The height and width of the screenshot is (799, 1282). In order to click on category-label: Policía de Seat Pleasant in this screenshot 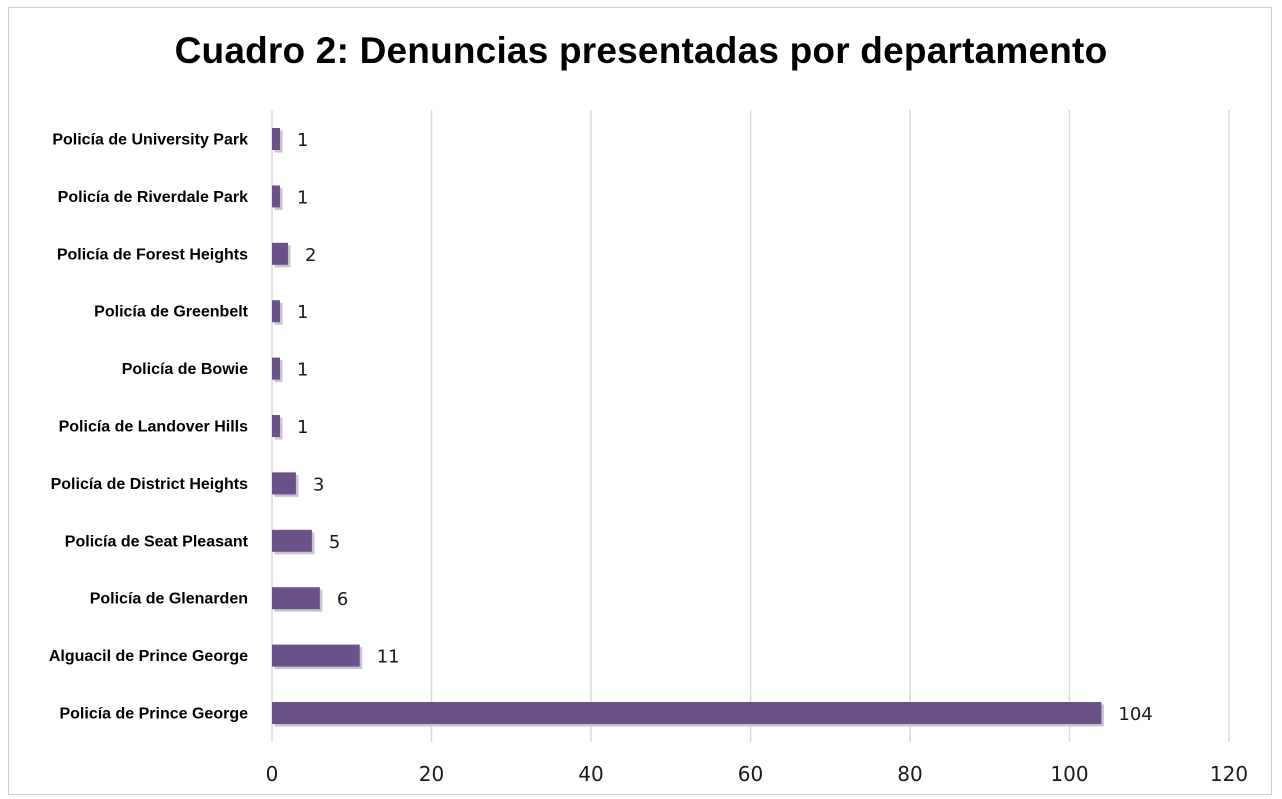, I will do `click(157, 541)`.